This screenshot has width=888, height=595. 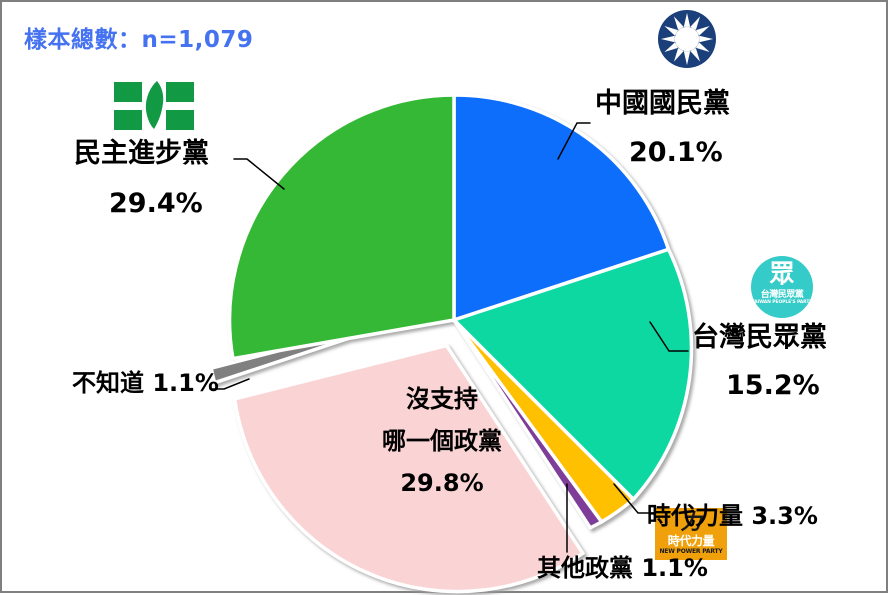 I want to click on label-none-line1: 沒支持, so click(x=442, y=399).